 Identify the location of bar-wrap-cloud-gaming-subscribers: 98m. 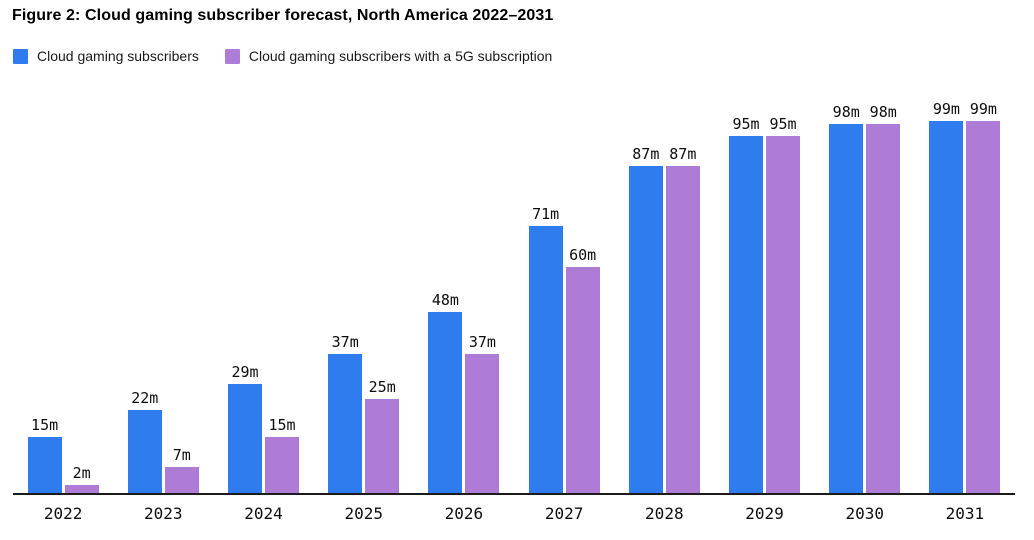
(846, 298).